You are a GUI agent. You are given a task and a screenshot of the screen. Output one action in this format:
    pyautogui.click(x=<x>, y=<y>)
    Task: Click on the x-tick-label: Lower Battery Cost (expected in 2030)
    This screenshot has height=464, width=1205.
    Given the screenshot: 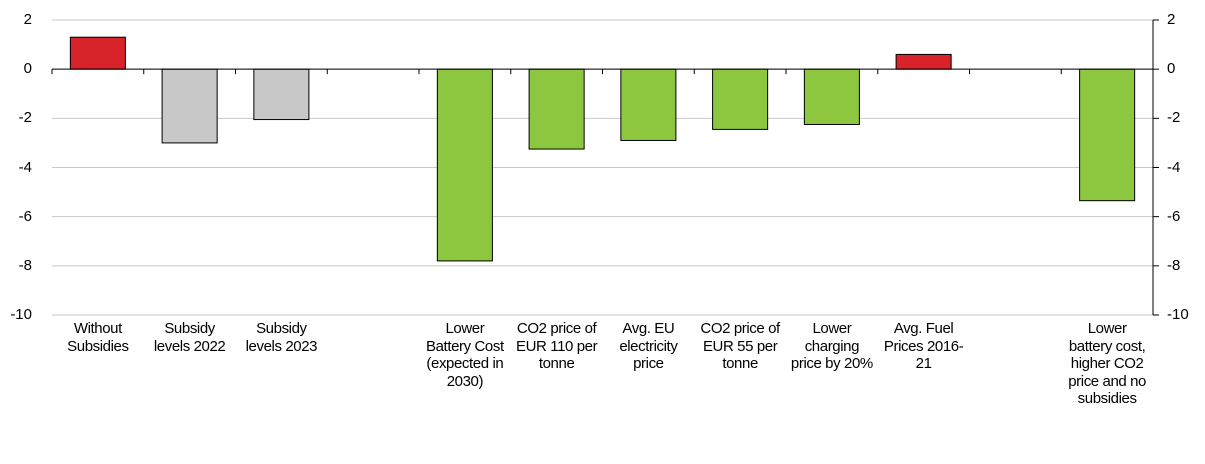 What is the action you would take?
    pyautogui.click(x=465, y=355)
    